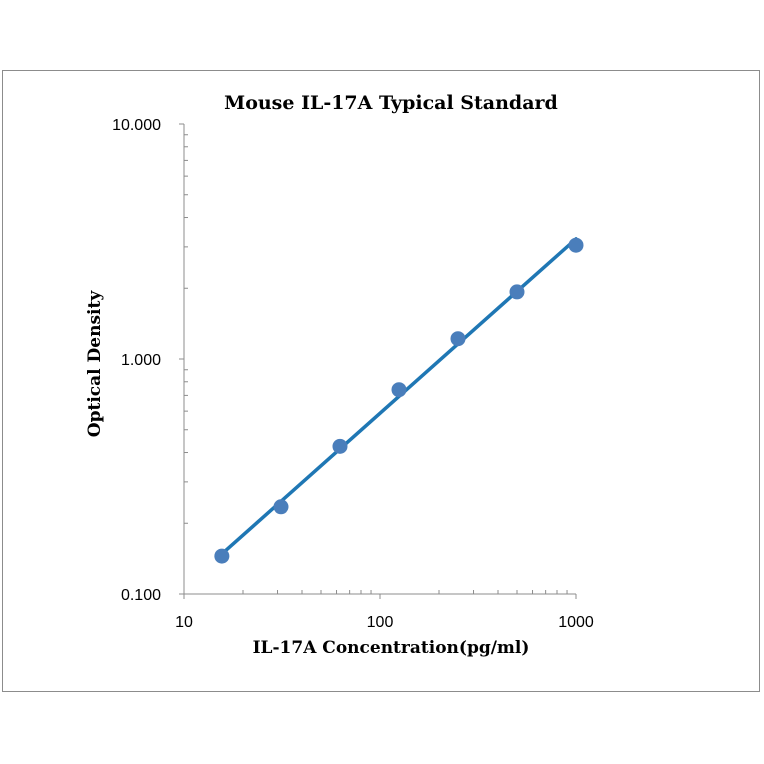 The image size is (764, 764). I want to click on y-tick-label: 0.100, so click(141, 595).